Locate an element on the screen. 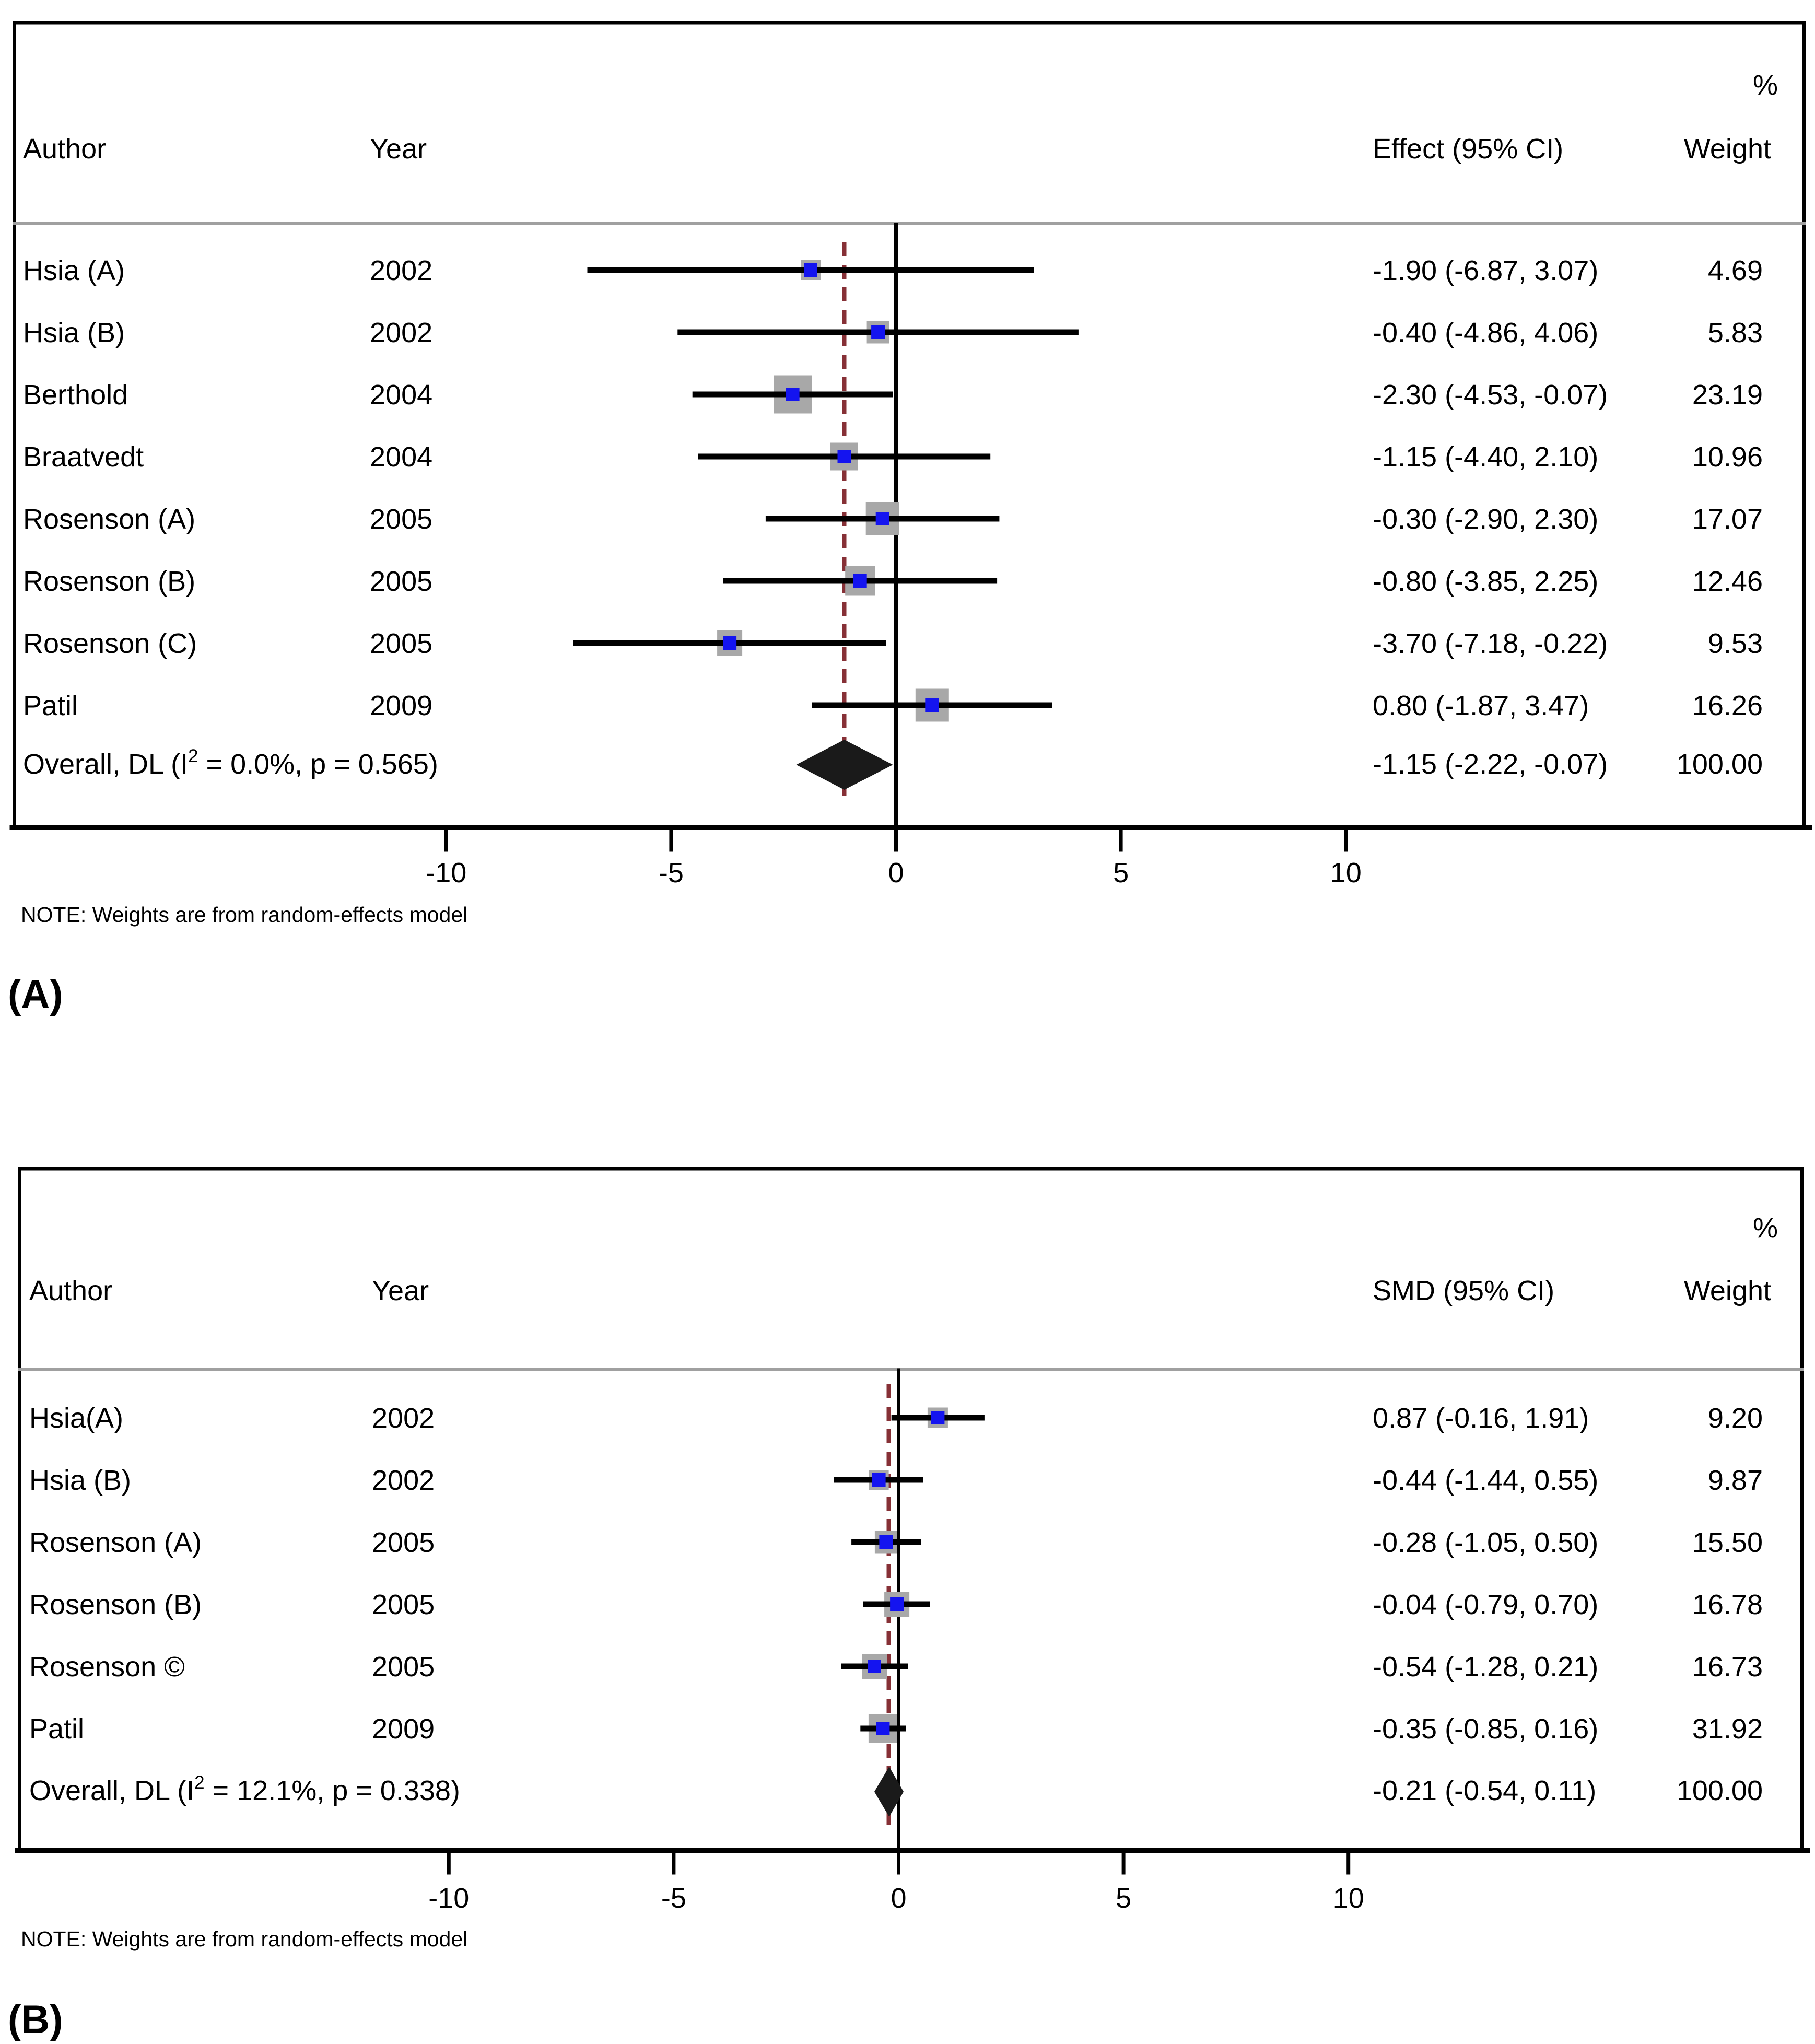 The height and width of the screenshot is (2044, 1815). svg-text: -2.30 (-4.53, -0.07) is located at coordinates (1490, 395).